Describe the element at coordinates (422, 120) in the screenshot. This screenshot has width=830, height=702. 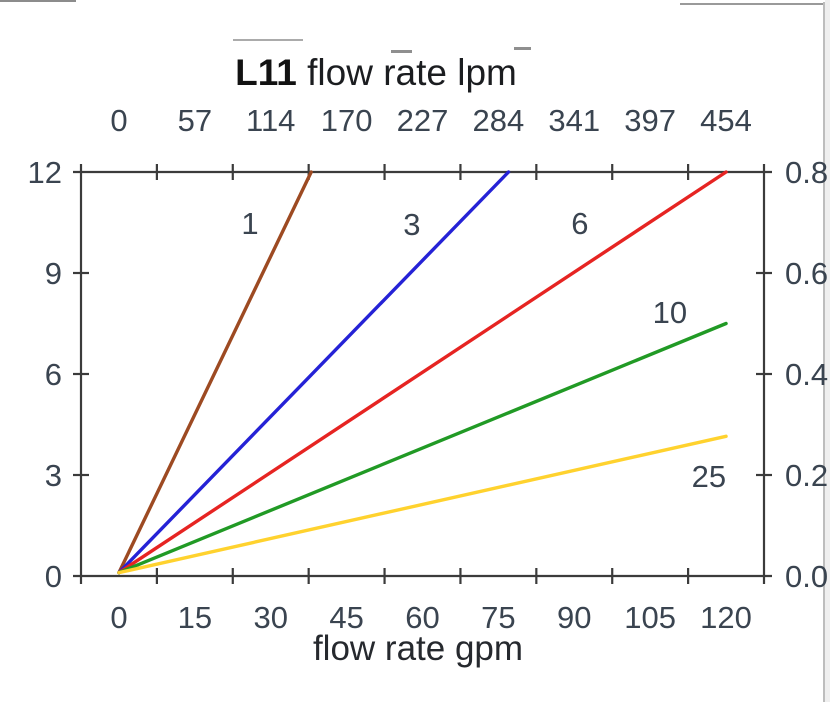
I see `top-axis-tick-label: 227` at that location.